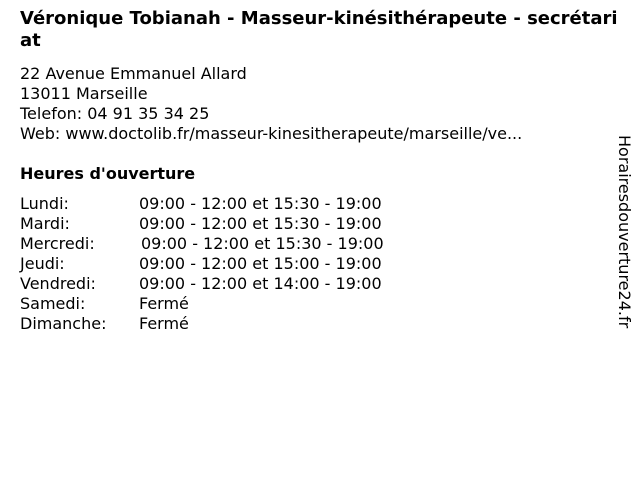  Describe the element at coordinates (260, 263) in the screenshot. I see `hours-value: 09:00 - 12:00 et 15:00 - 19:00` at that location.